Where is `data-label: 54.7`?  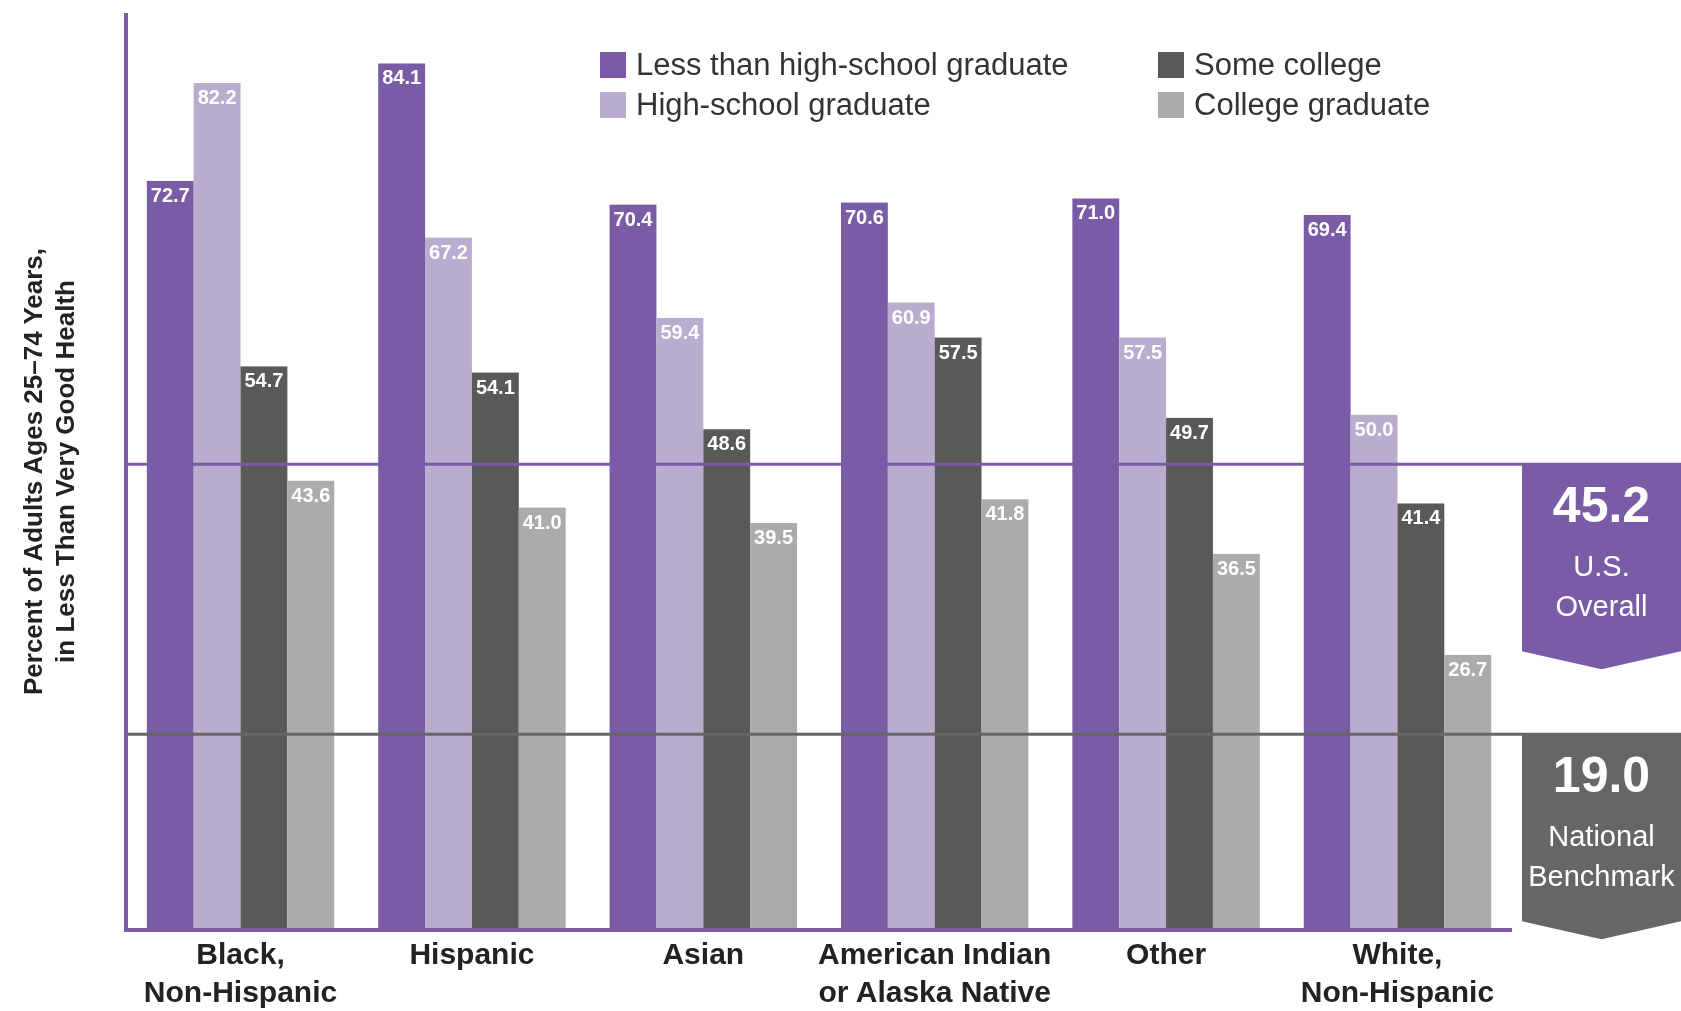 data-label: 54.7 is located at coordinates (264, 380).